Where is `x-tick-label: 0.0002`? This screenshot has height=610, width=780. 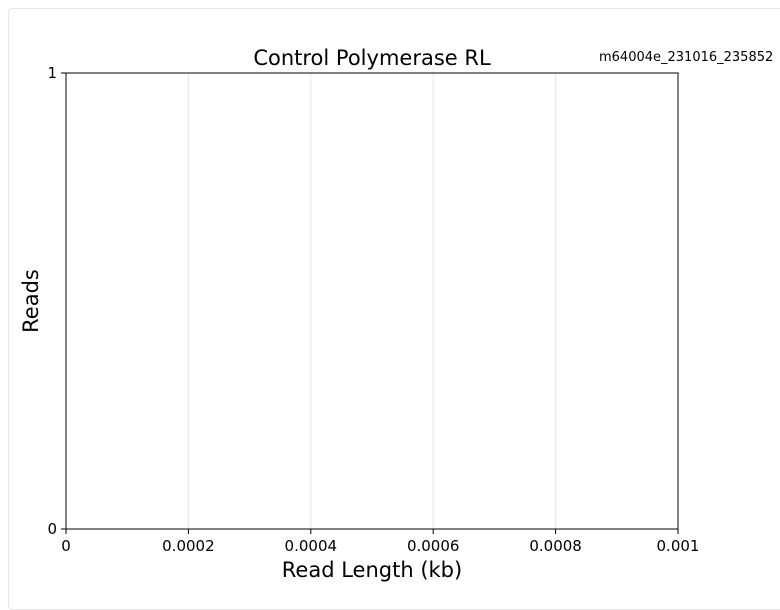 x-tick-label: 0.0002 is located at coordinates (188, 546).